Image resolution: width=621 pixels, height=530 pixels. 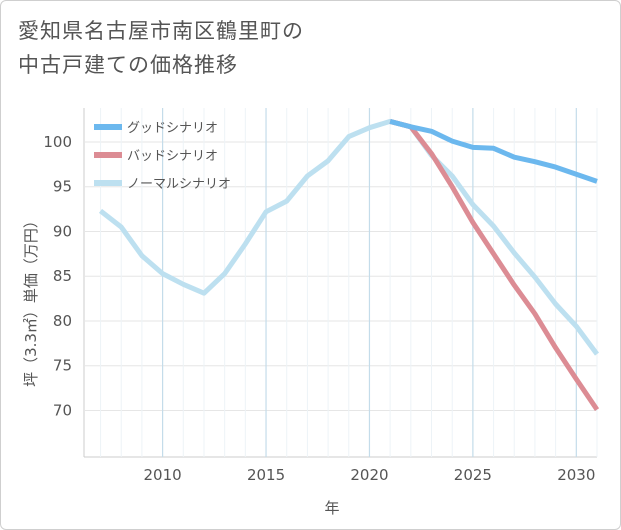 What do you see at coordinates (31, 300) in the screenshot?
I see `y-axis-label: 坪（3.3㎡）単価（万円）` at bounding box center [31, 300].